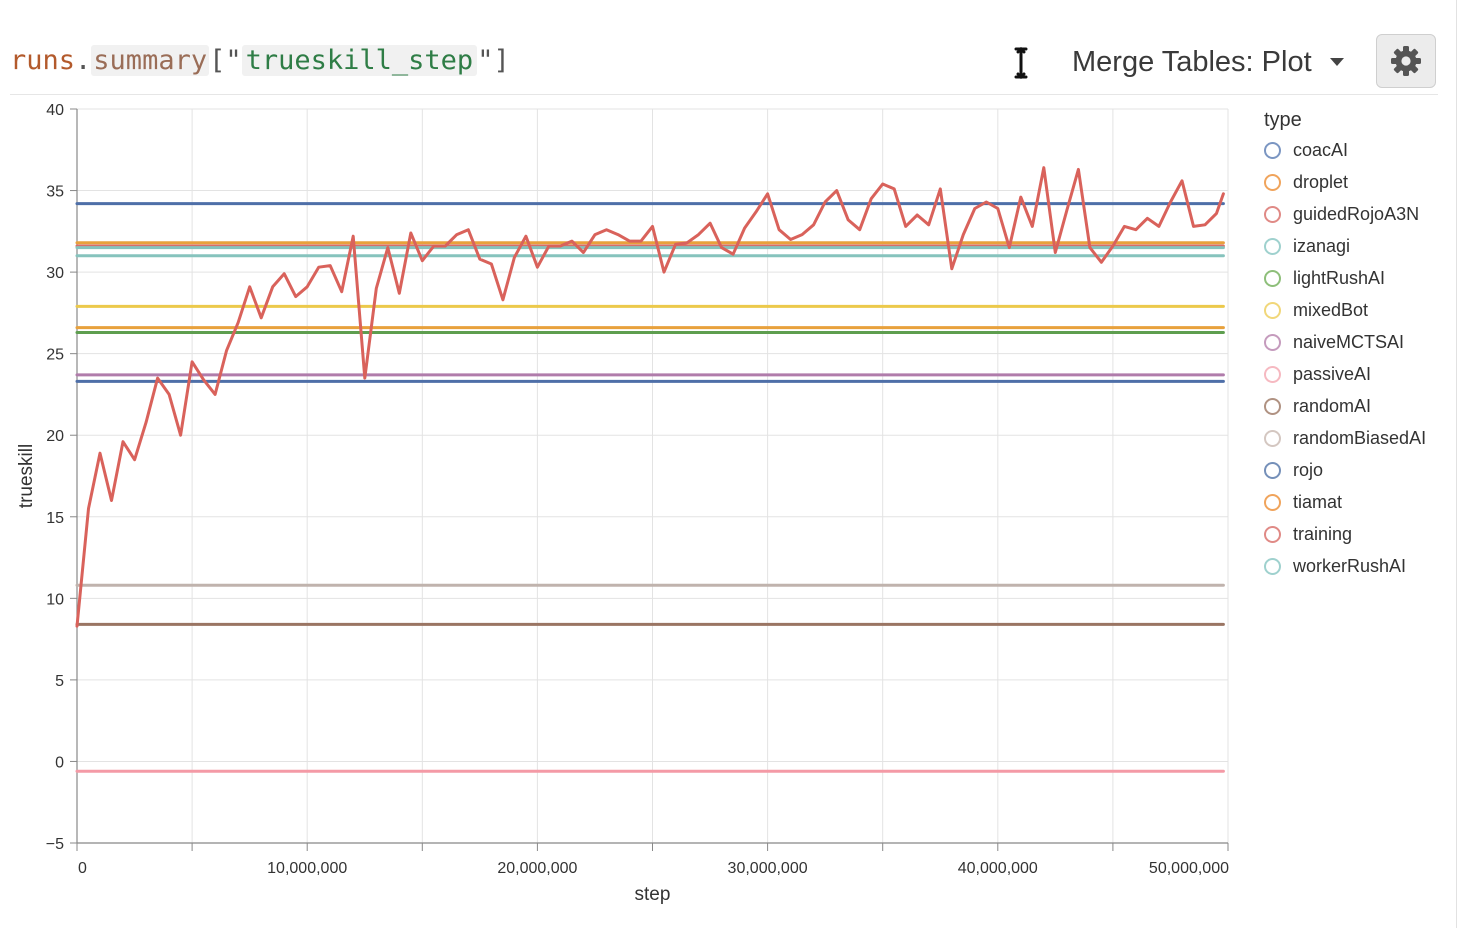  I want to click on expr-property: summary, so click(150, 60).